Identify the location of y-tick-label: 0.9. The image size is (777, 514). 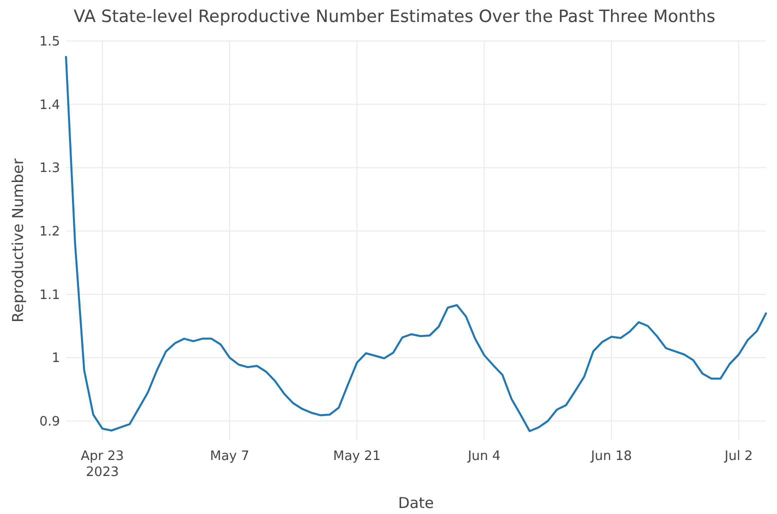
(49, 422).